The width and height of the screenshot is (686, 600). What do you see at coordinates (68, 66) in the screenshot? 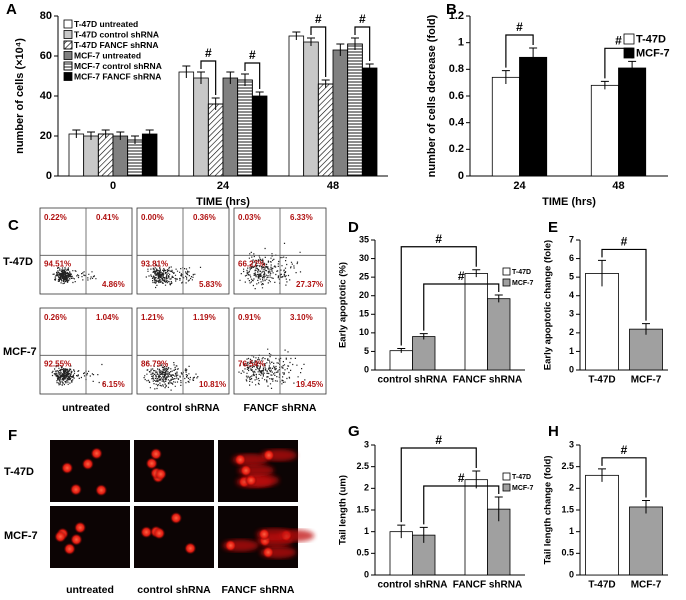
I see `legend-swatch-hatch` at bounding box center [68, 66].